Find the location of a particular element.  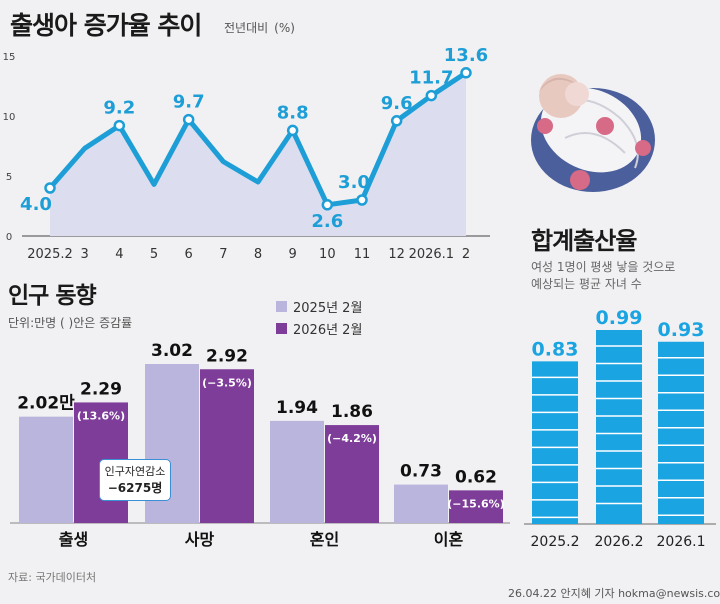

tfr-value-label: 0.99 is located at coordinates (619, 318).